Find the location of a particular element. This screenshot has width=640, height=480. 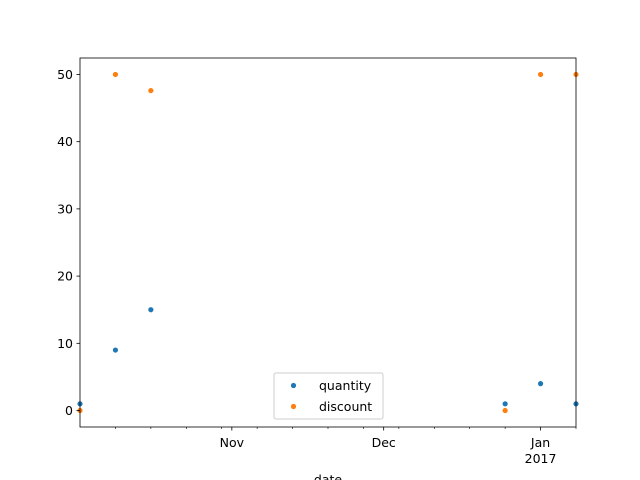

y-axis: 0 10 20 30 40 50 is located at coordinates (68, 242).